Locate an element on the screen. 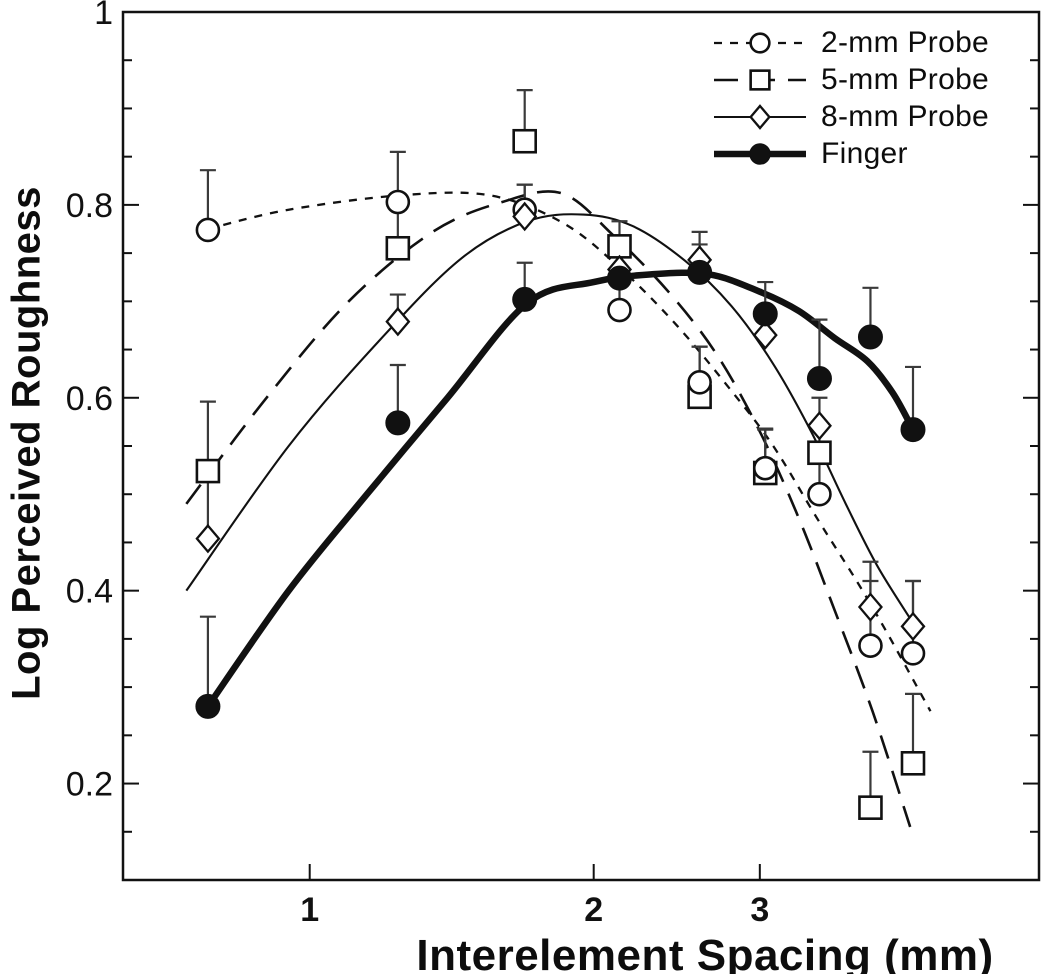 The height and width of the screenshot is (974, 1042). y-tick-label: 0.2 is located at coordinates (89, 785).